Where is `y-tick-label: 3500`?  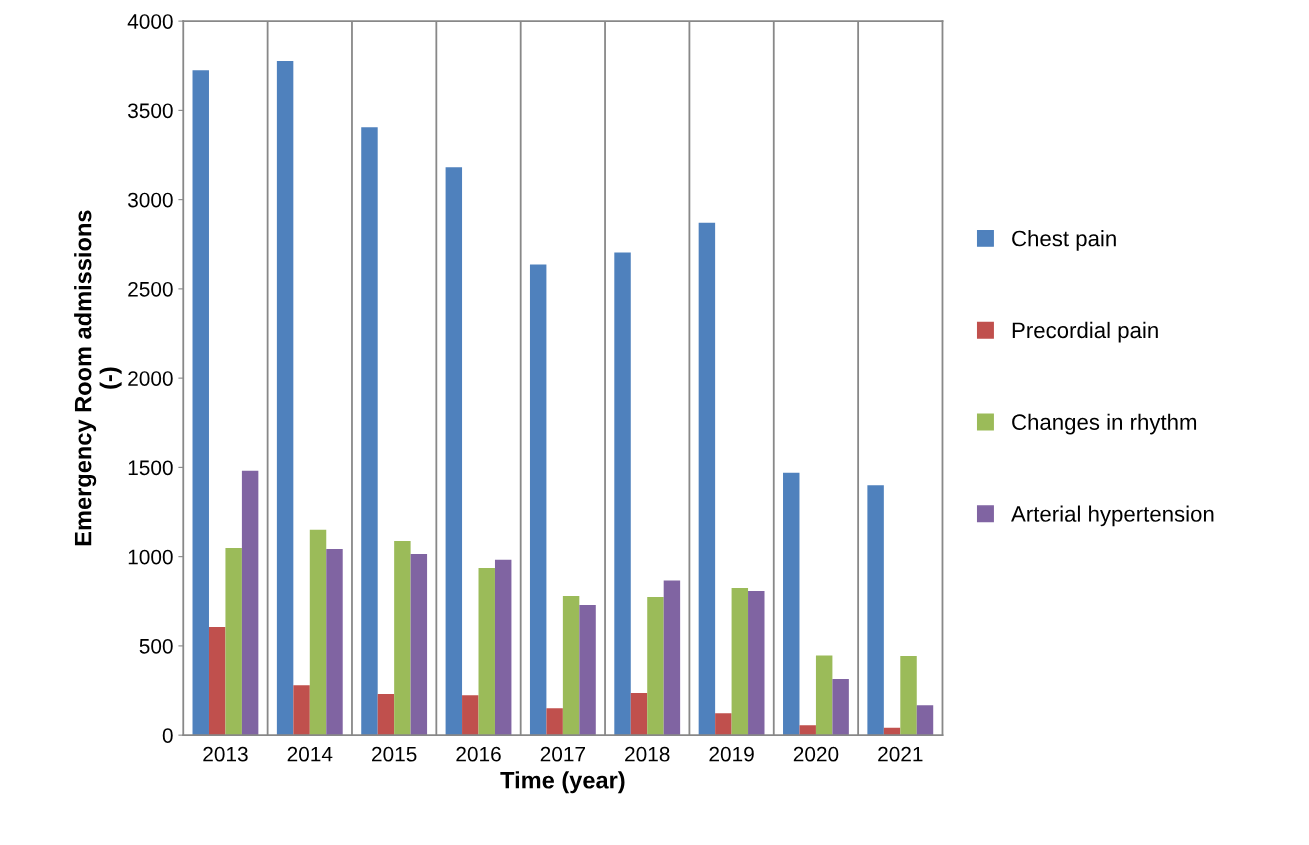 y-tick-label: 3500 is located at coordinates (150, 111).